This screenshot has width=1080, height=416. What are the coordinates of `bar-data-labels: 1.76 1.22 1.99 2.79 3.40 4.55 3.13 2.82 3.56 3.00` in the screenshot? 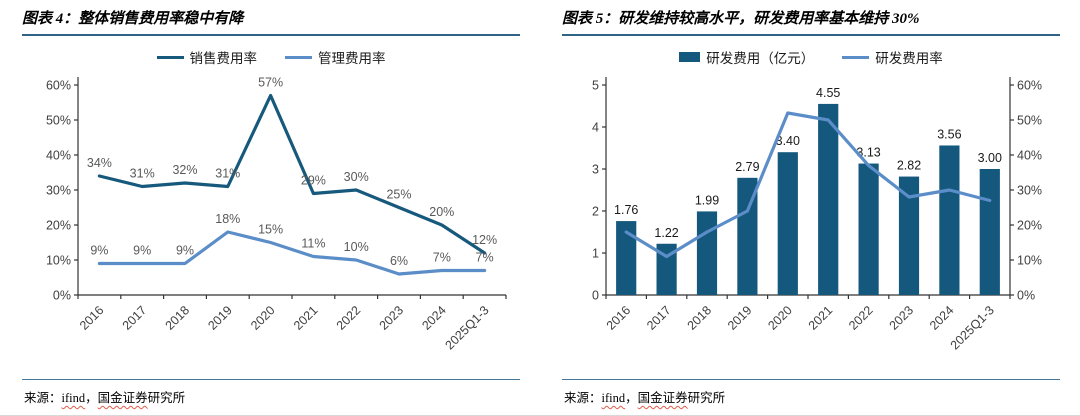 It's located at (808, 163).